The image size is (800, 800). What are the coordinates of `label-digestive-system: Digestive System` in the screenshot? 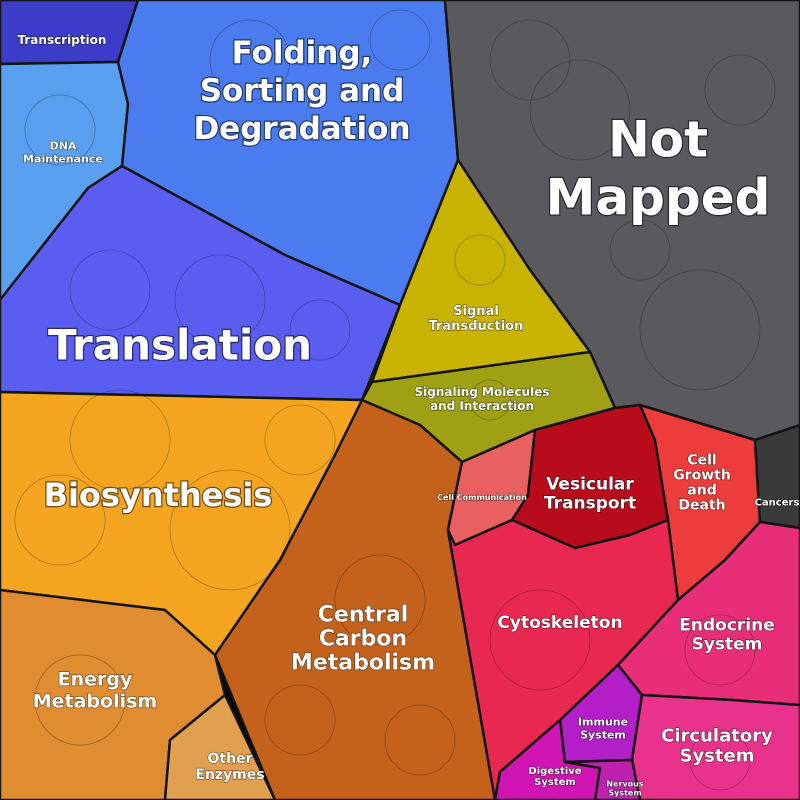 It's located at (554, 777).